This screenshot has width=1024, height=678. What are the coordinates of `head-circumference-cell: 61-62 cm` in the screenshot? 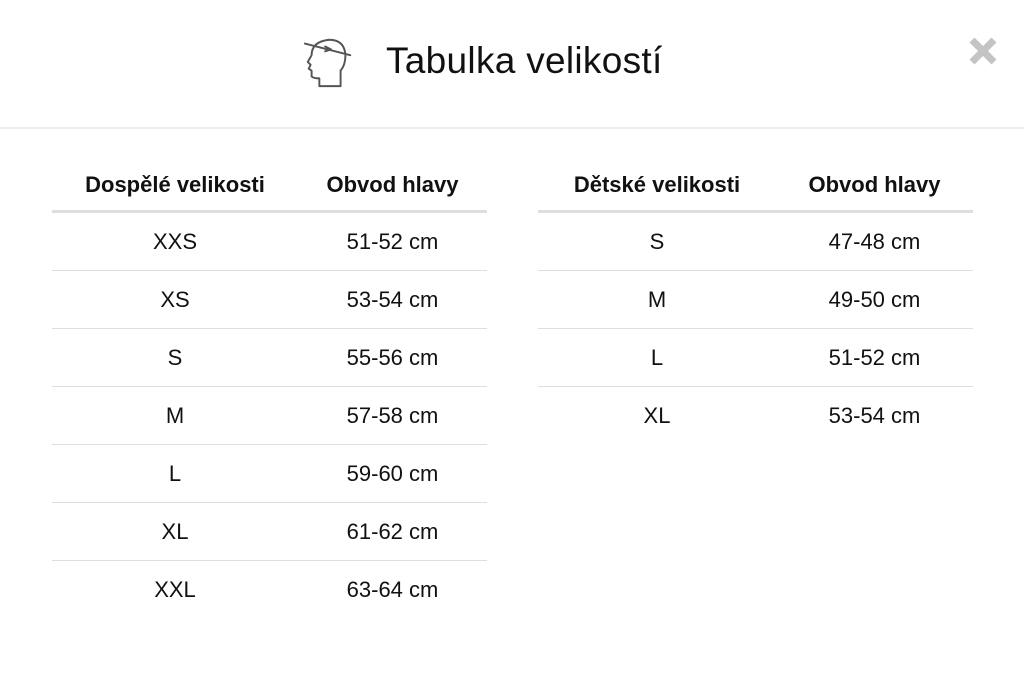 It's located at (392, 531).